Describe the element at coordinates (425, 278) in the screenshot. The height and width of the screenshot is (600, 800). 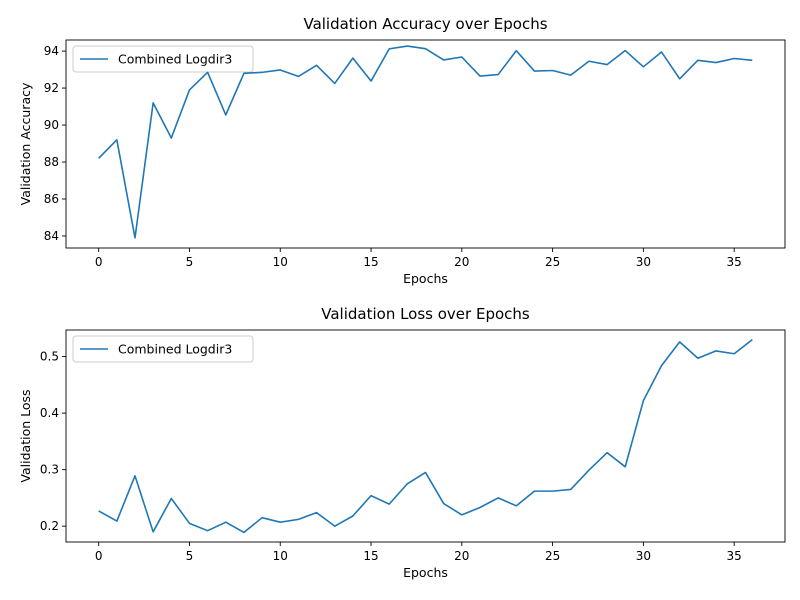
I see `accuracy-x-axis-label: Epochs` at that location.